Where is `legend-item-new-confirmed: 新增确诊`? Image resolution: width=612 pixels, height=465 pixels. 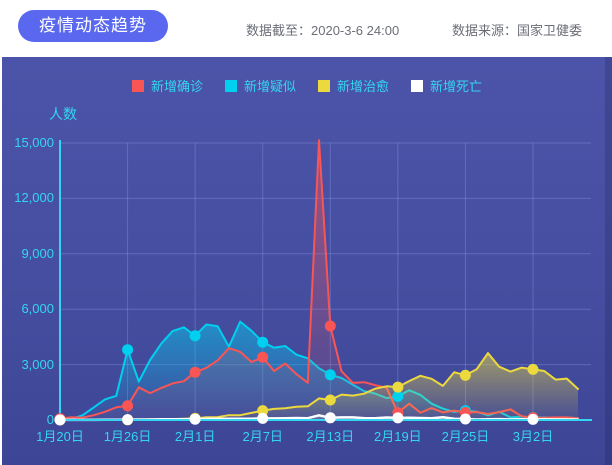
legend-item-new-confirmed: 新增确诊 is located at coordinates (167, 85).